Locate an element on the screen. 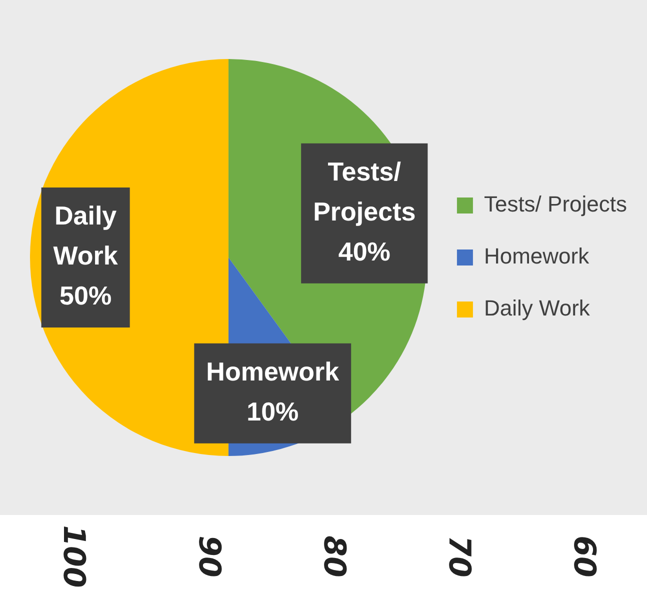  data-label: 40% is located at coordinates (364, 251).